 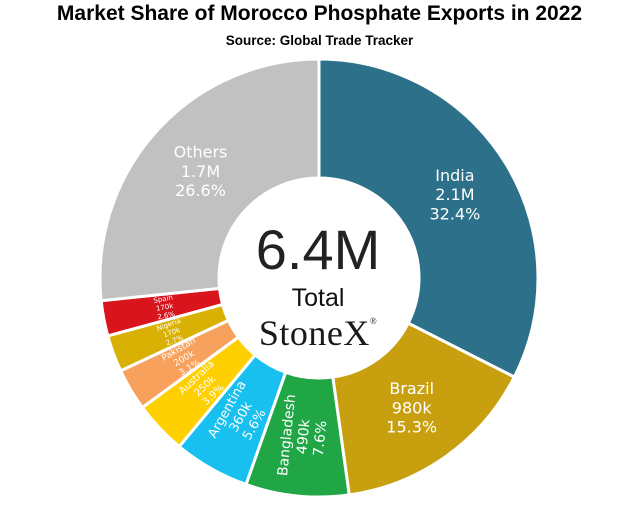 What do you see at coordinates (320, 438) in the screenshot?
I see `slice-percent: 7.6%` at bounding box center [320, 438].